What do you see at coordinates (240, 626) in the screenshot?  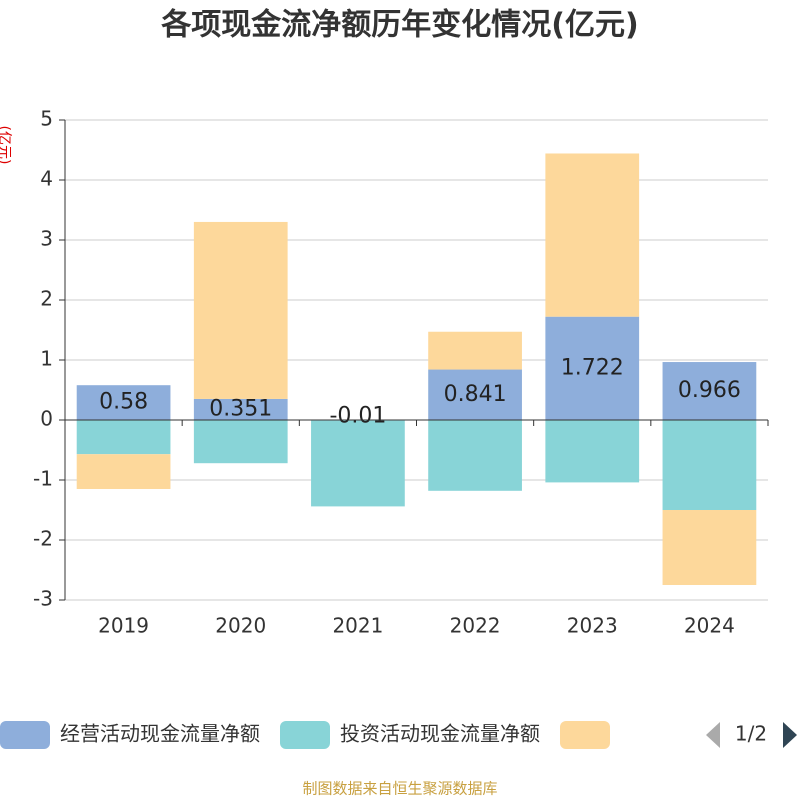 I see `x-tick-label: 2020` at bounding box center [240, 626].